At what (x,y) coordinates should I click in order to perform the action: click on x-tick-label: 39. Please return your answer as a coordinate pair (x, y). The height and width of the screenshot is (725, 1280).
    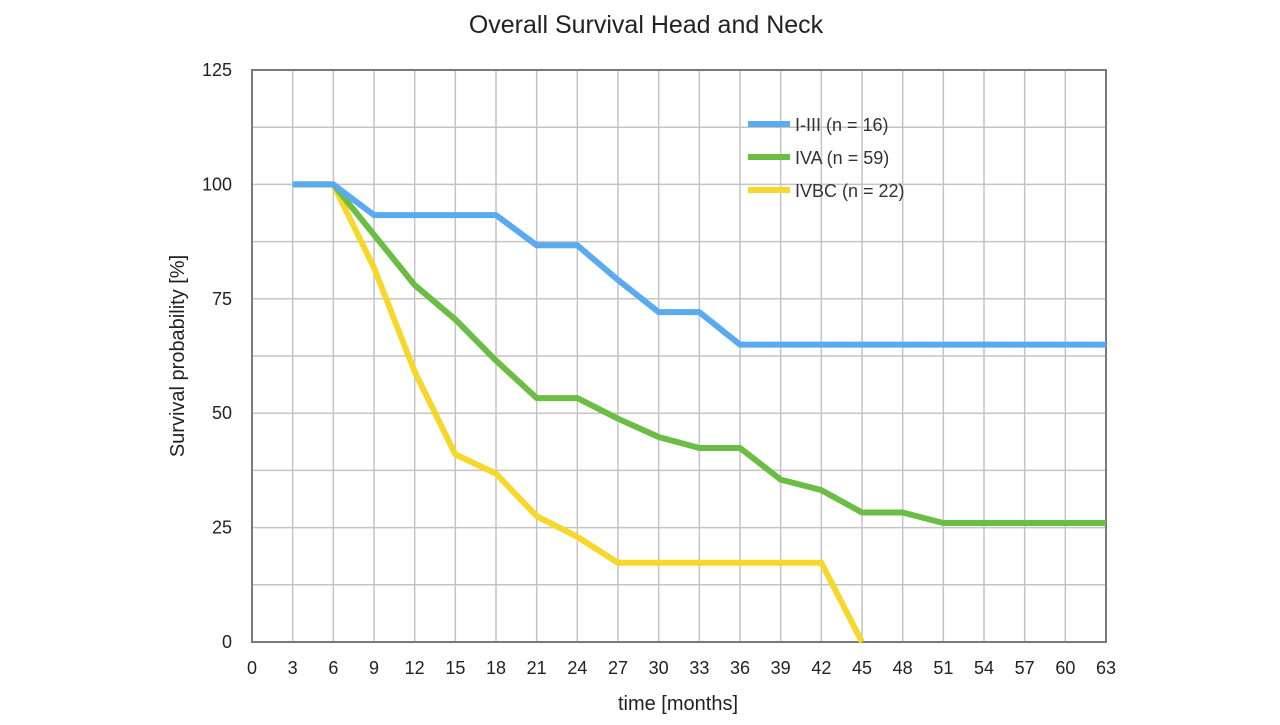
    Looking at the image, I should click on (781, 668).